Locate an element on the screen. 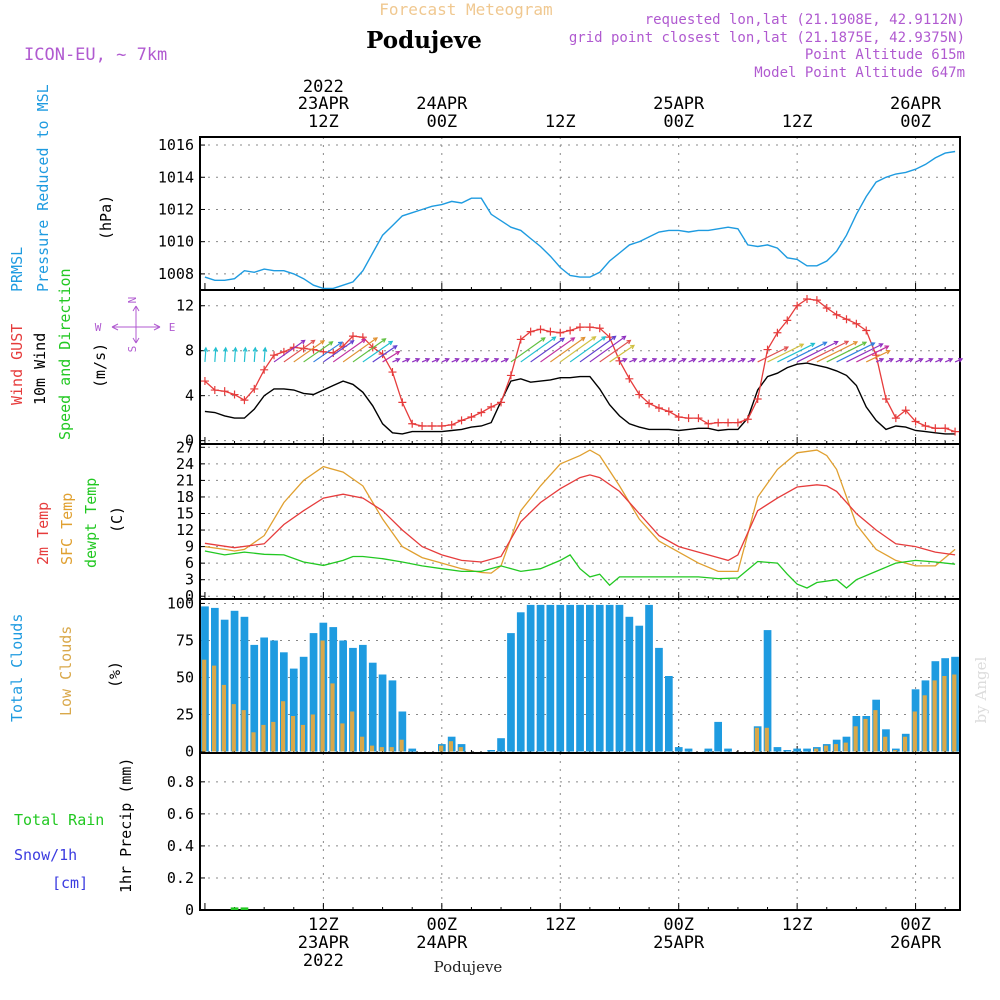 The image size is (1000, 1000). temperature-ytick-label: 6 is located at coordinates (189, 563).